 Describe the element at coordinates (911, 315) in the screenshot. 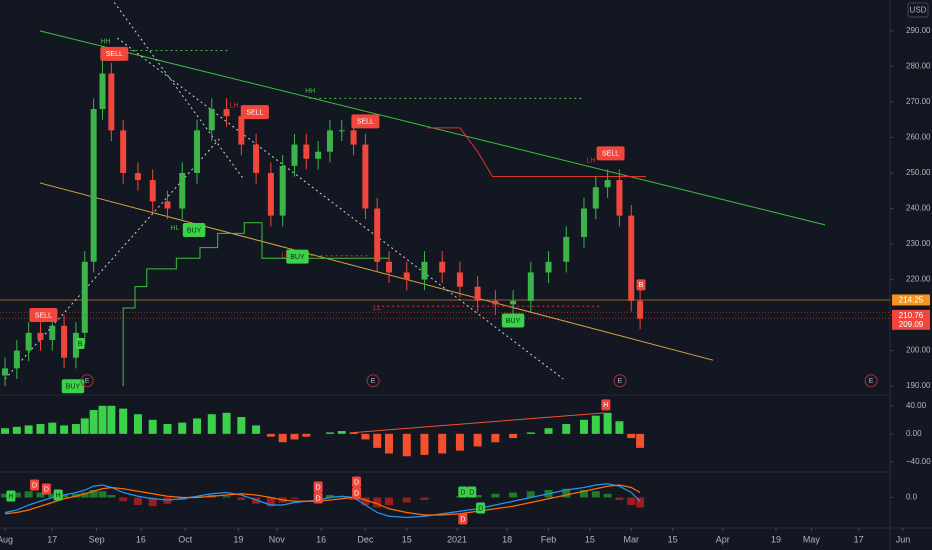

I see `price-tag-text: 210.76` at that location.